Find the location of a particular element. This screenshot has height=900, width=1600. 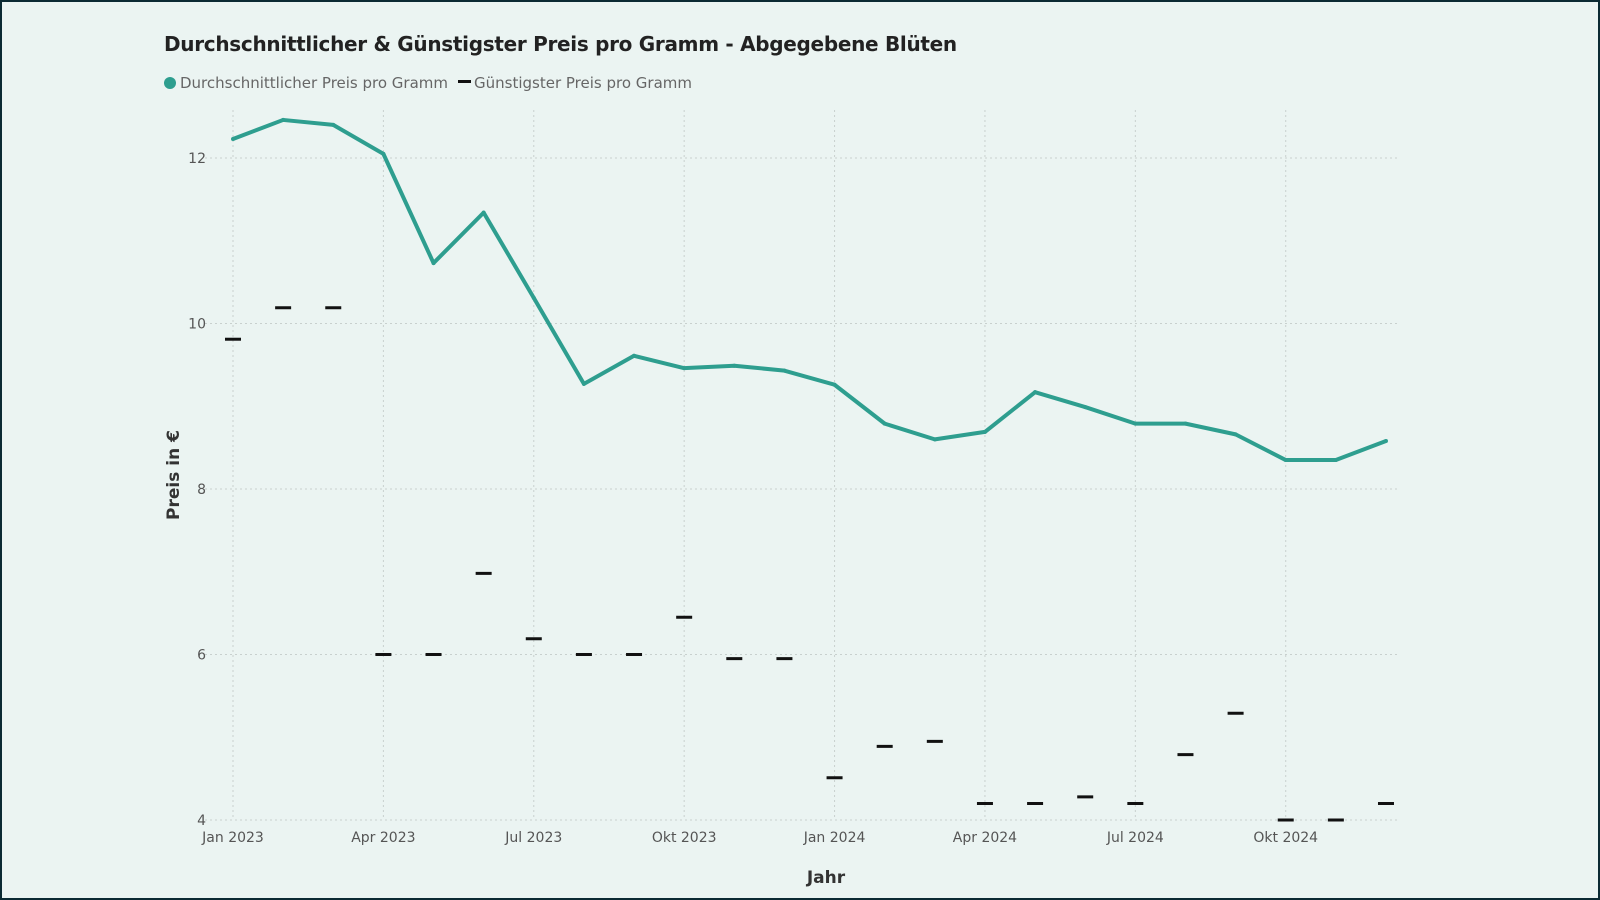

y-tick-label: 12 is located at coordinates (197, 159).